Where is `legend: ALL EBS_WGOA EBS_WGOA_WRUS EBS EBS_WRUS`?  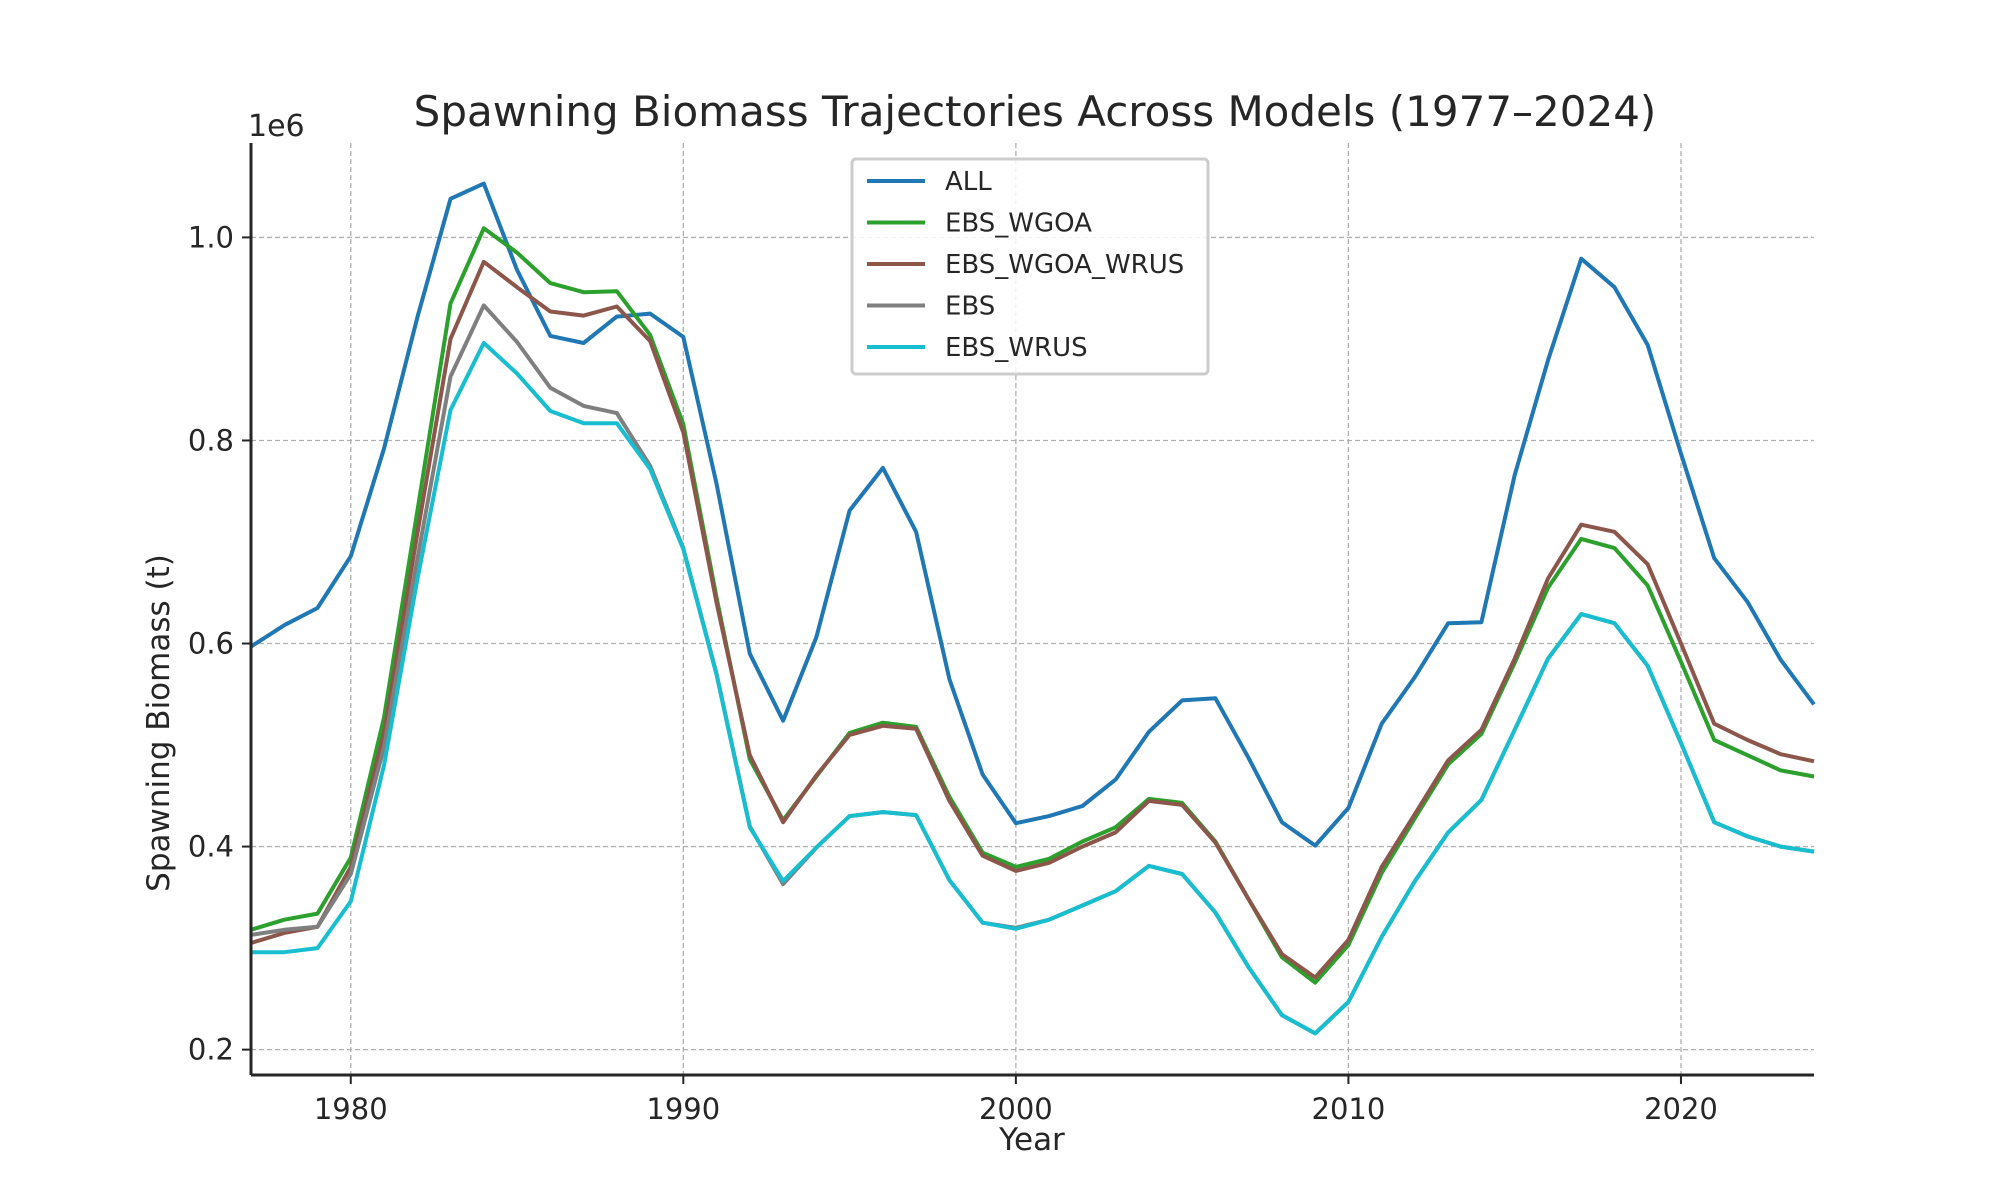
legend: ALL EBS_WGOA EBS_WGOA_WRUS EBS EBS_WRUS is located at coordinates (1030, 266).